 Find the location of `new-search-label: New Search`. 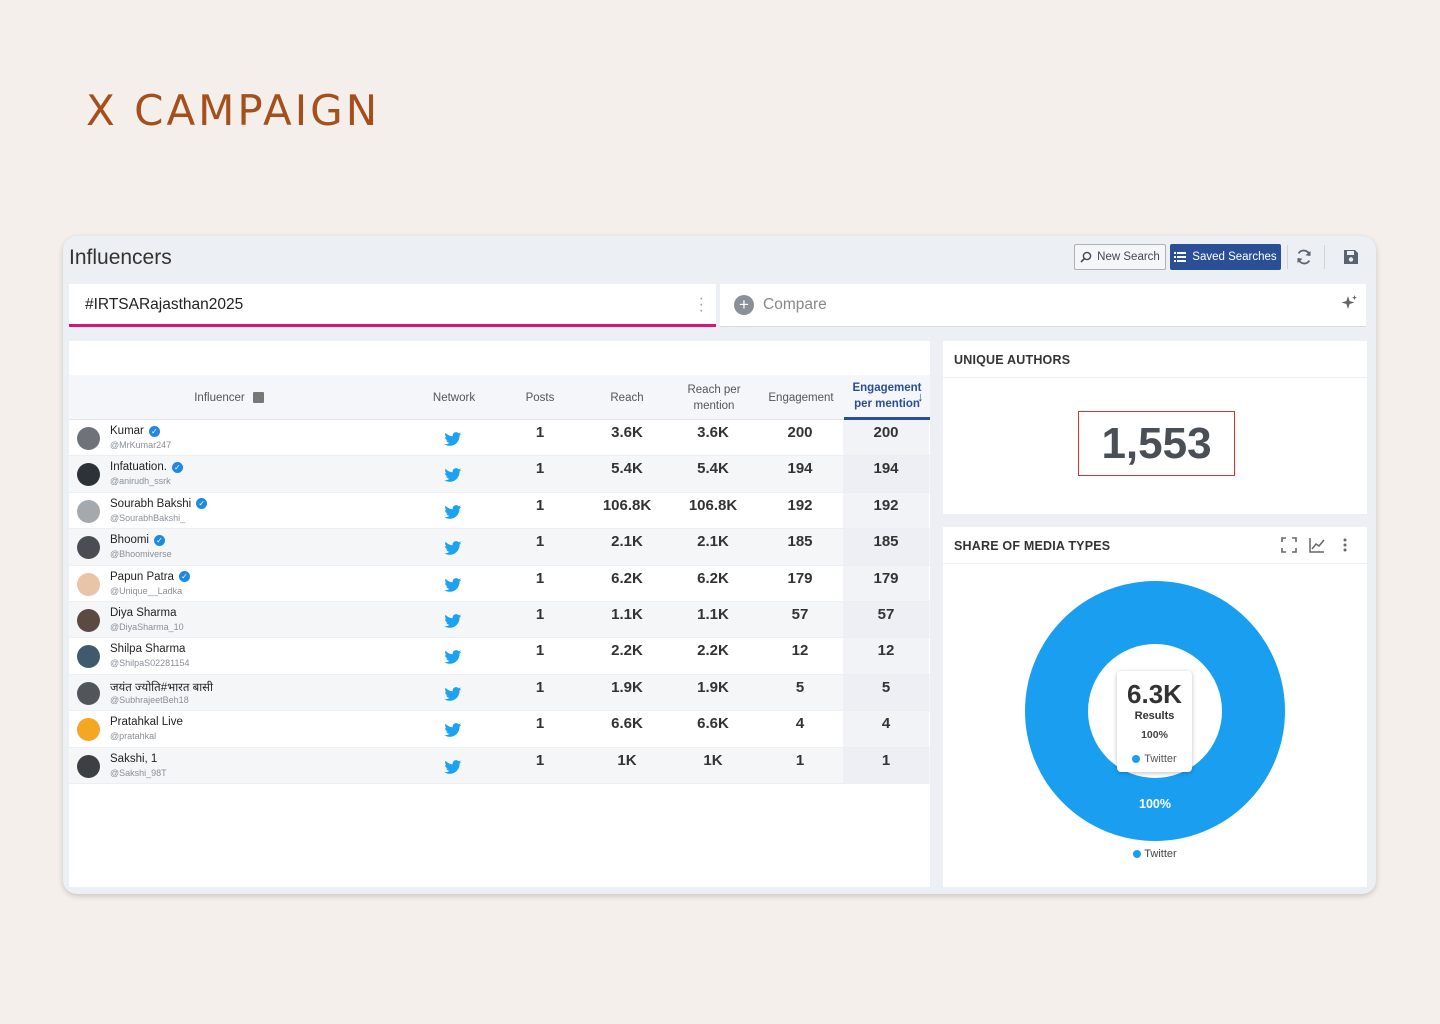

new-search-label: New Search is located at coordinates (1128, 257).